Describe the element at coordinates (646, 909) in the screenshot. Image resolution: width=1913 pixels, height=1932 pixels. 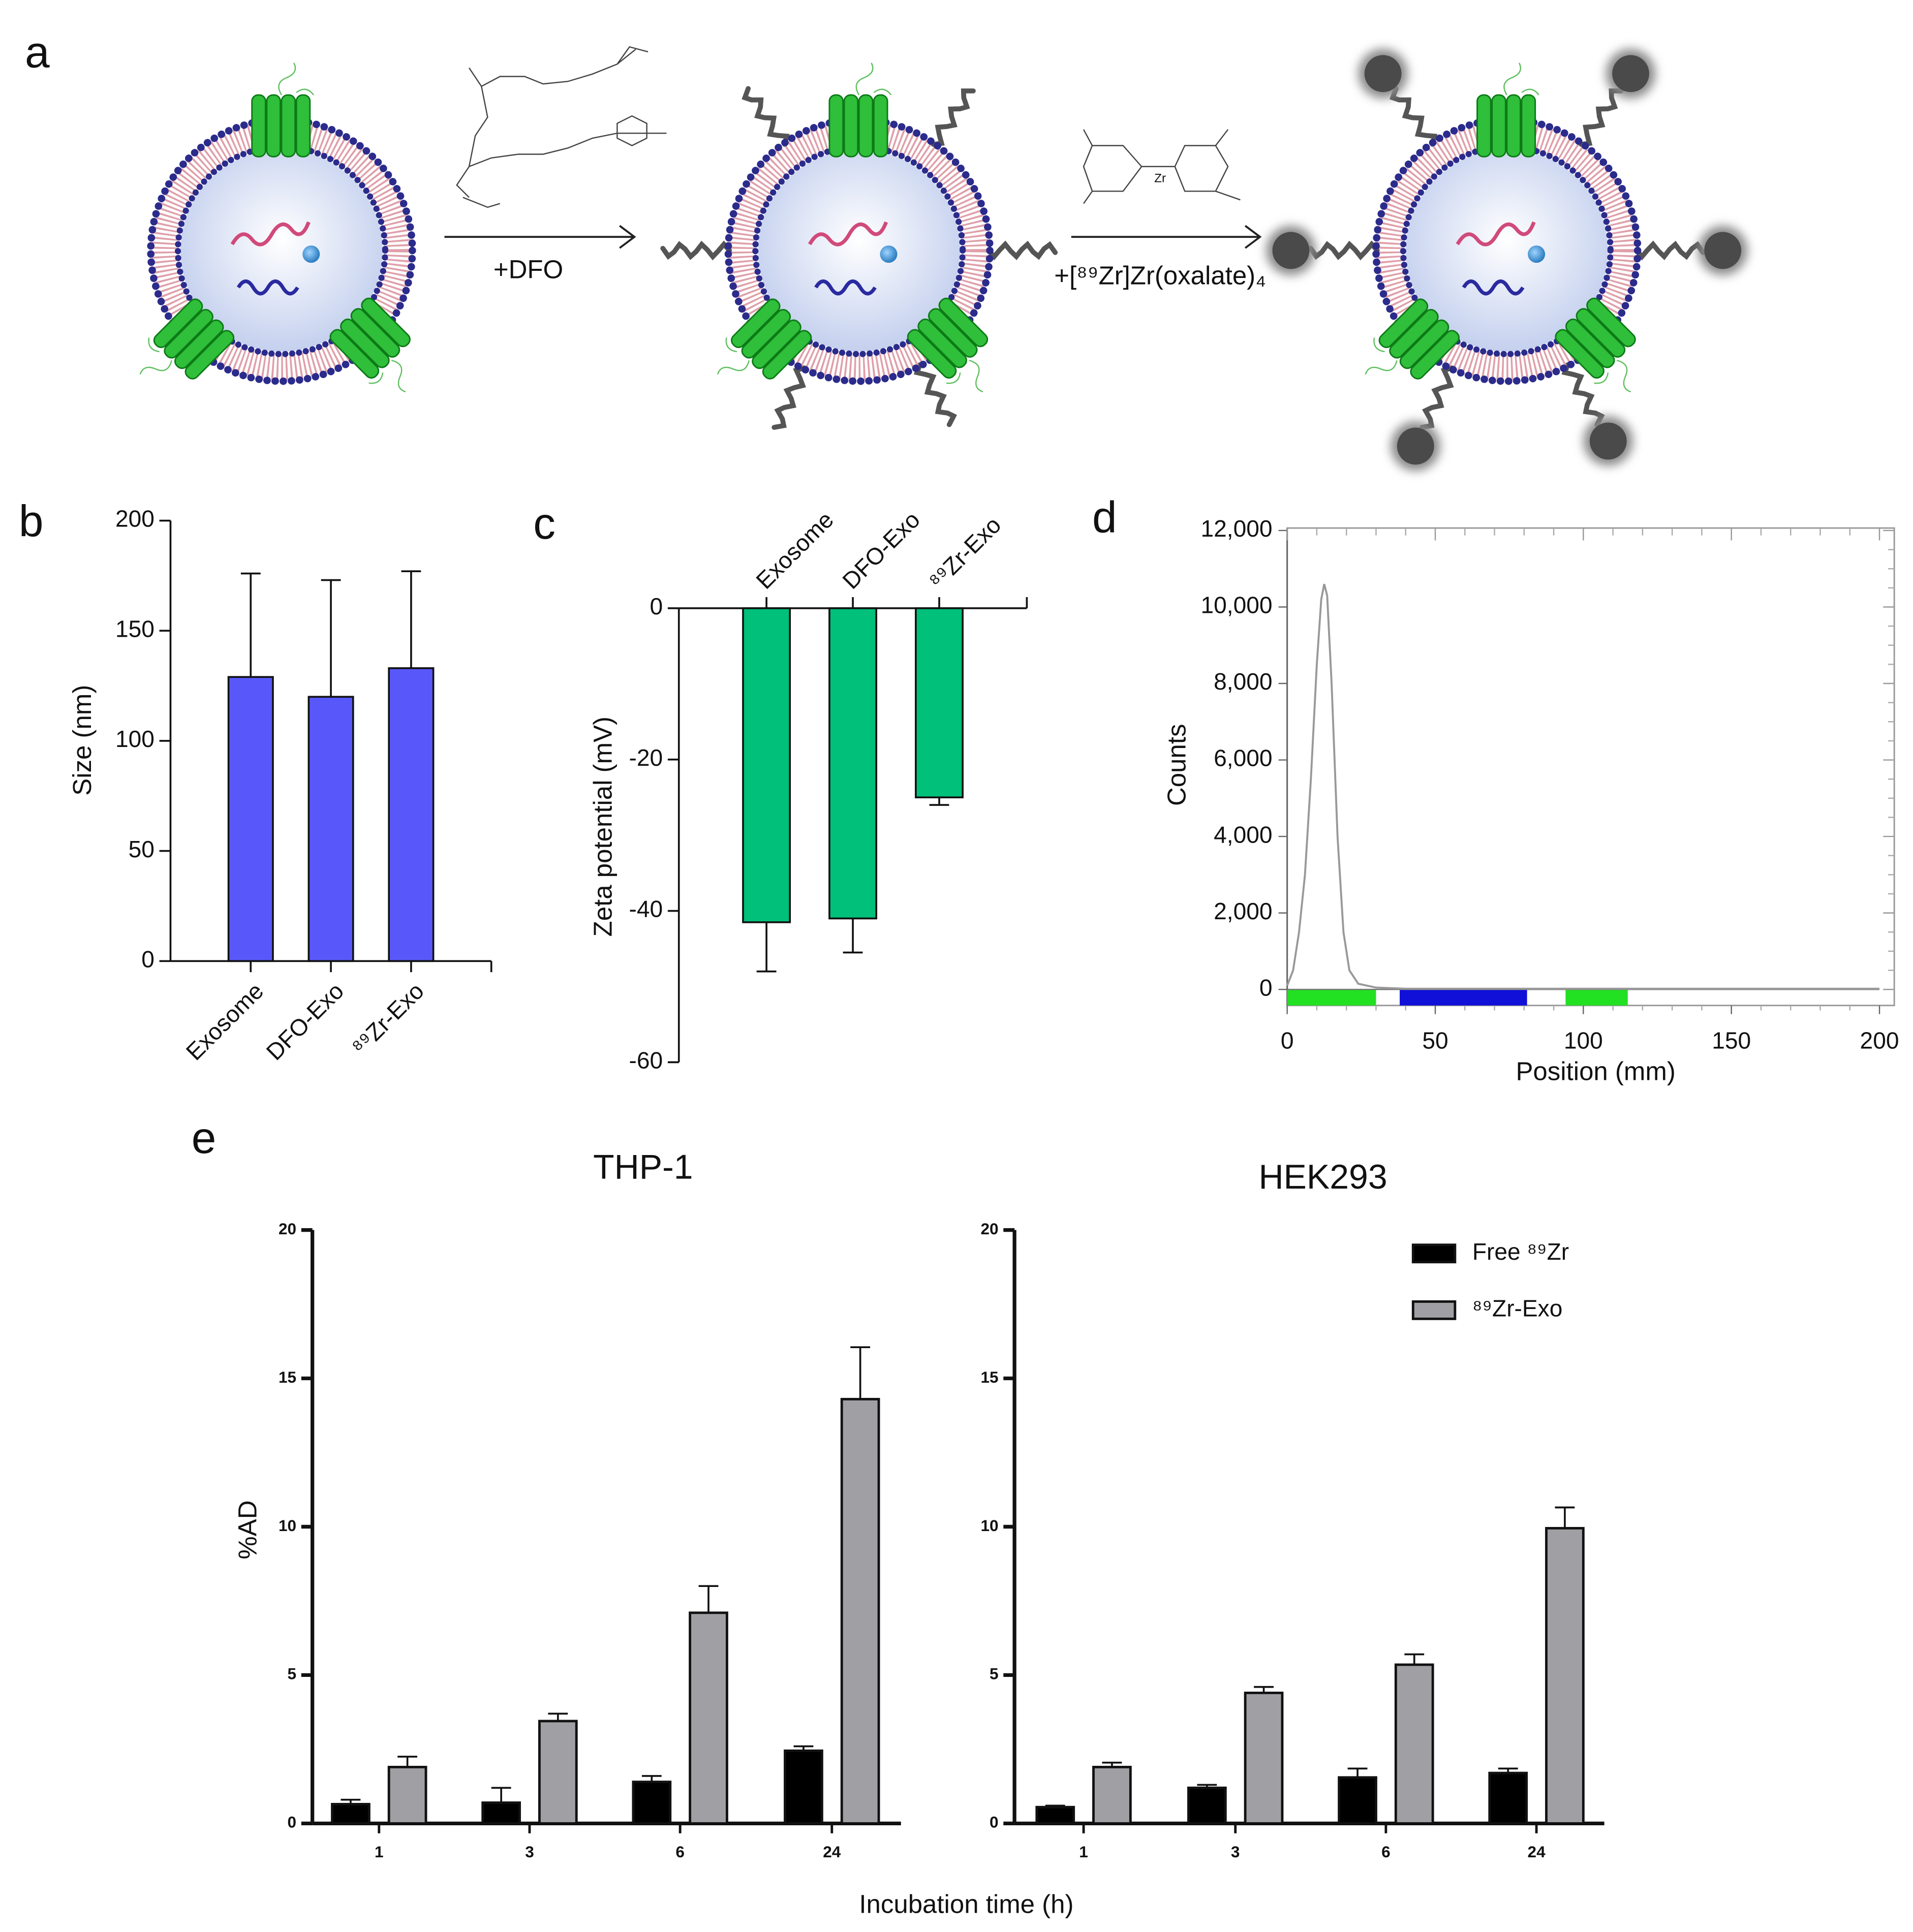
I see `y-tick-label: -40` at that location.